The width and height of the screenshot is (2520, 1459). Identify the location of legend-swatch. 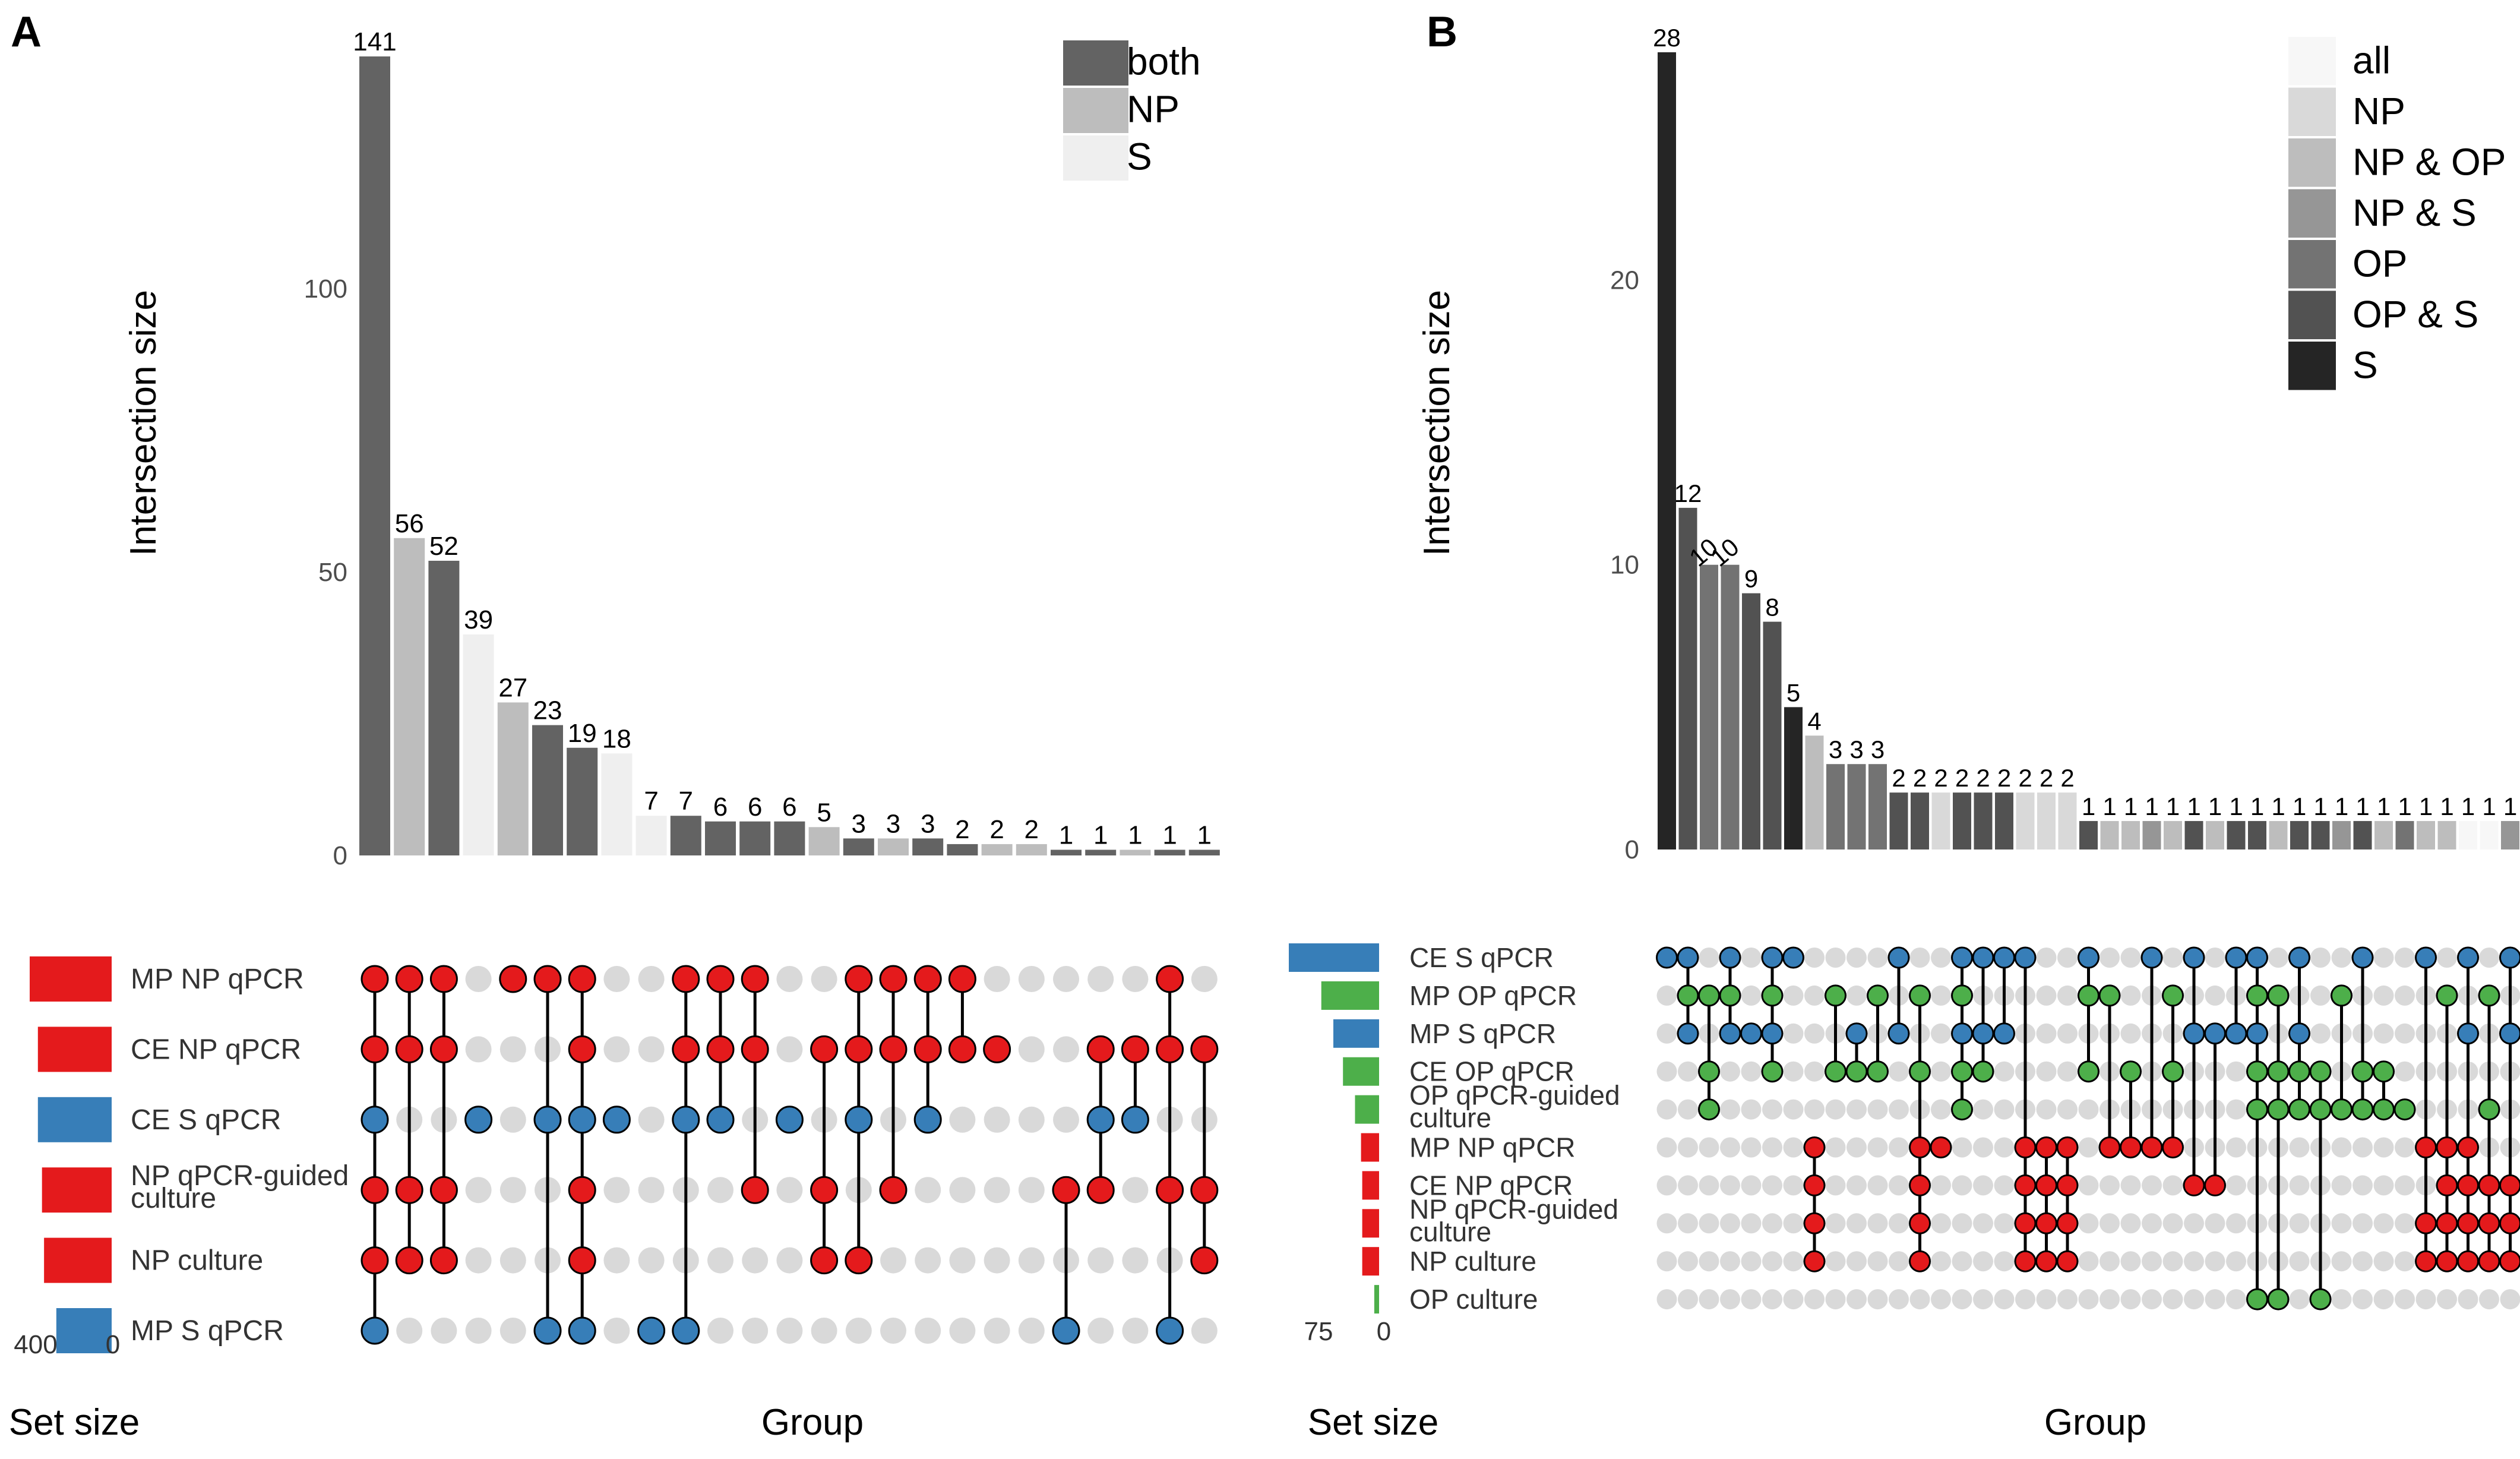
(2312, 264).